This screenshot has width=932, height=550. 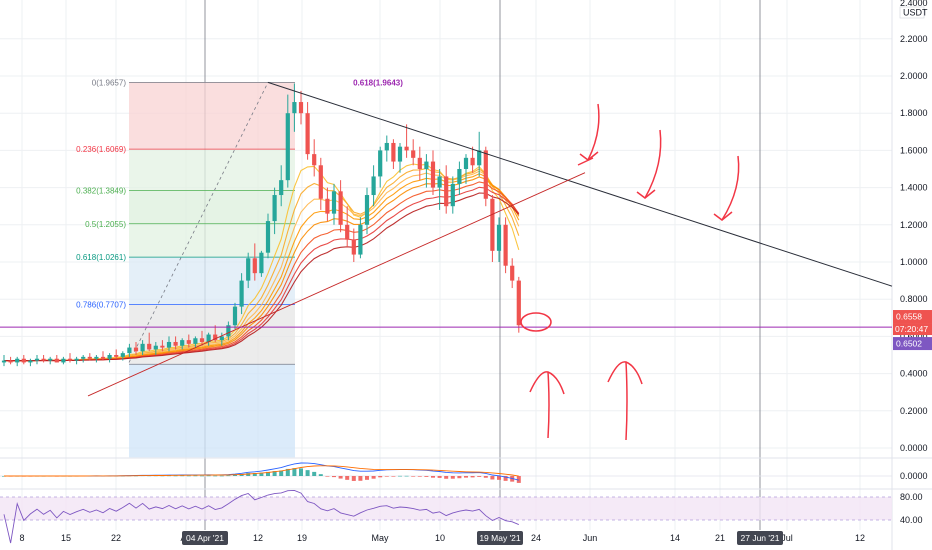 What do you see at coordinates (675, 538) in the screenshot?
I see `time-tick-label: 14` at bounding box center [675, 538].